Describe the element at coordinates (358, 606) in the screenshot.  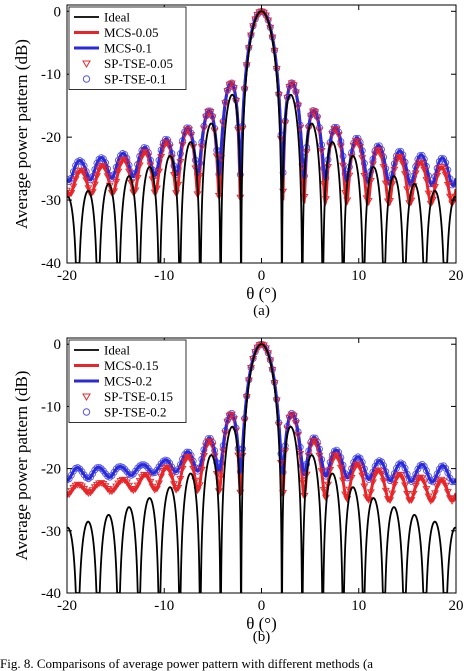
I see `x-tick-label-3: 10` at that location.